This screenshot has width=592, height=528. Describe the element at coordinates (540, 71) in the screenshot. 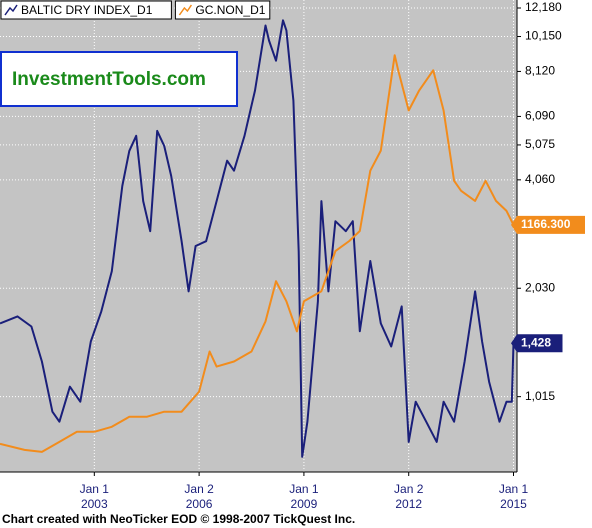

I see `y-tick-label: 8,120` at that location.